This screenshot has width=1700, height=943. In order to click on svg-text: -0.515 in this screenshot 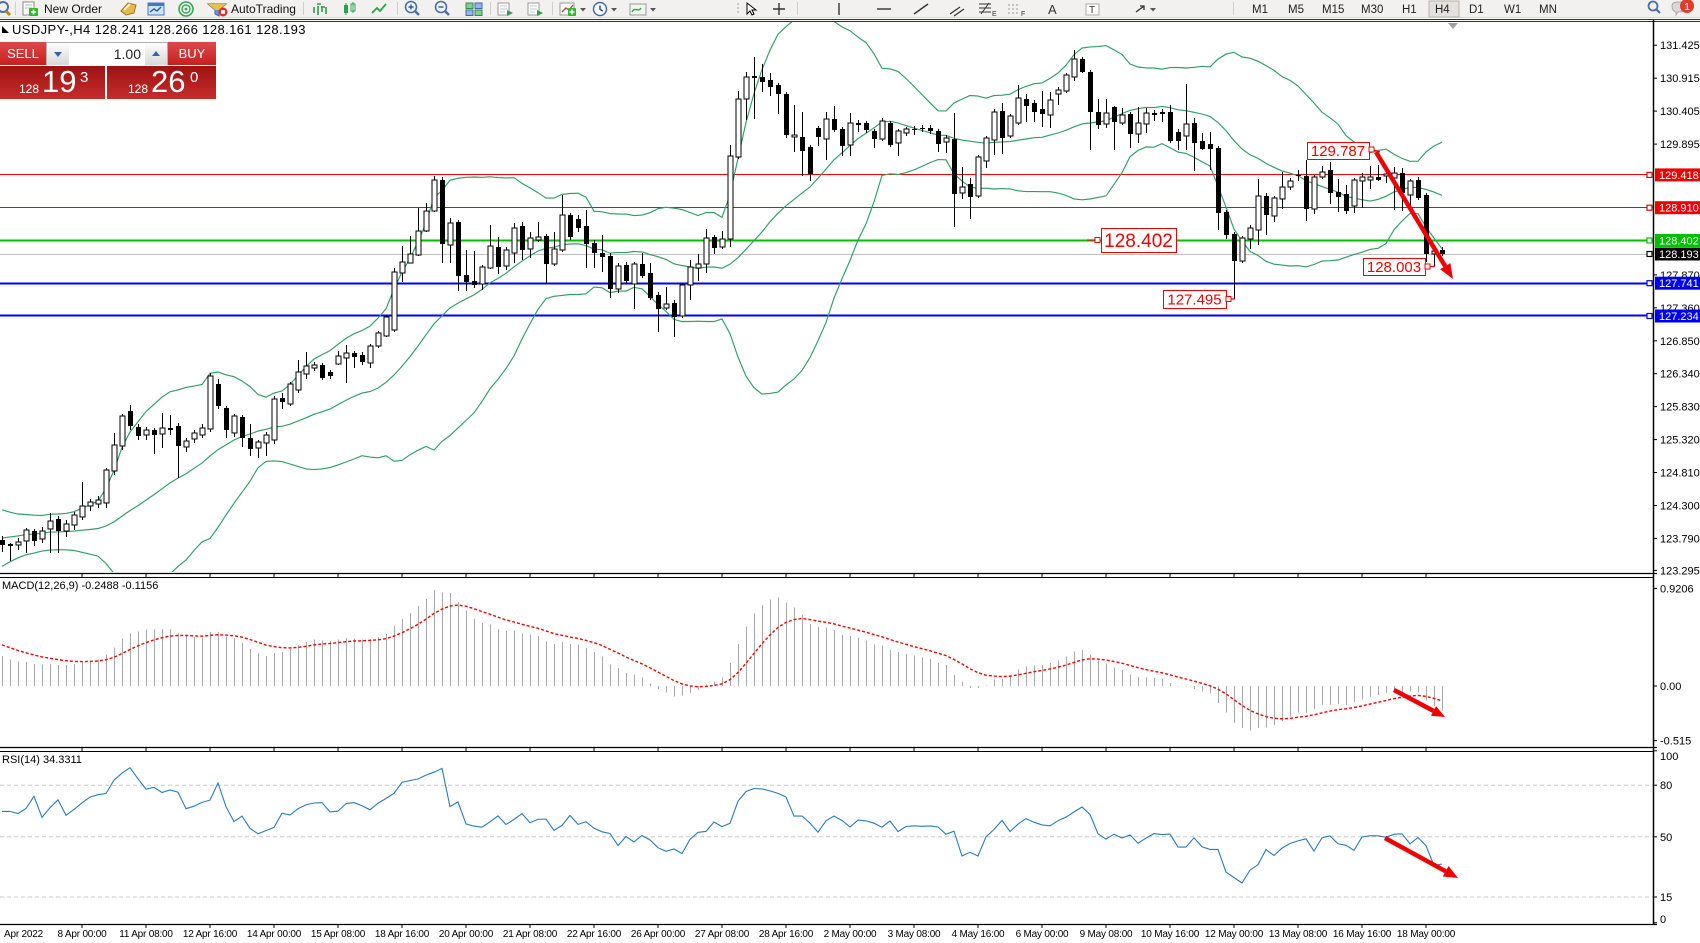, I will do `click(1675, 742)`.